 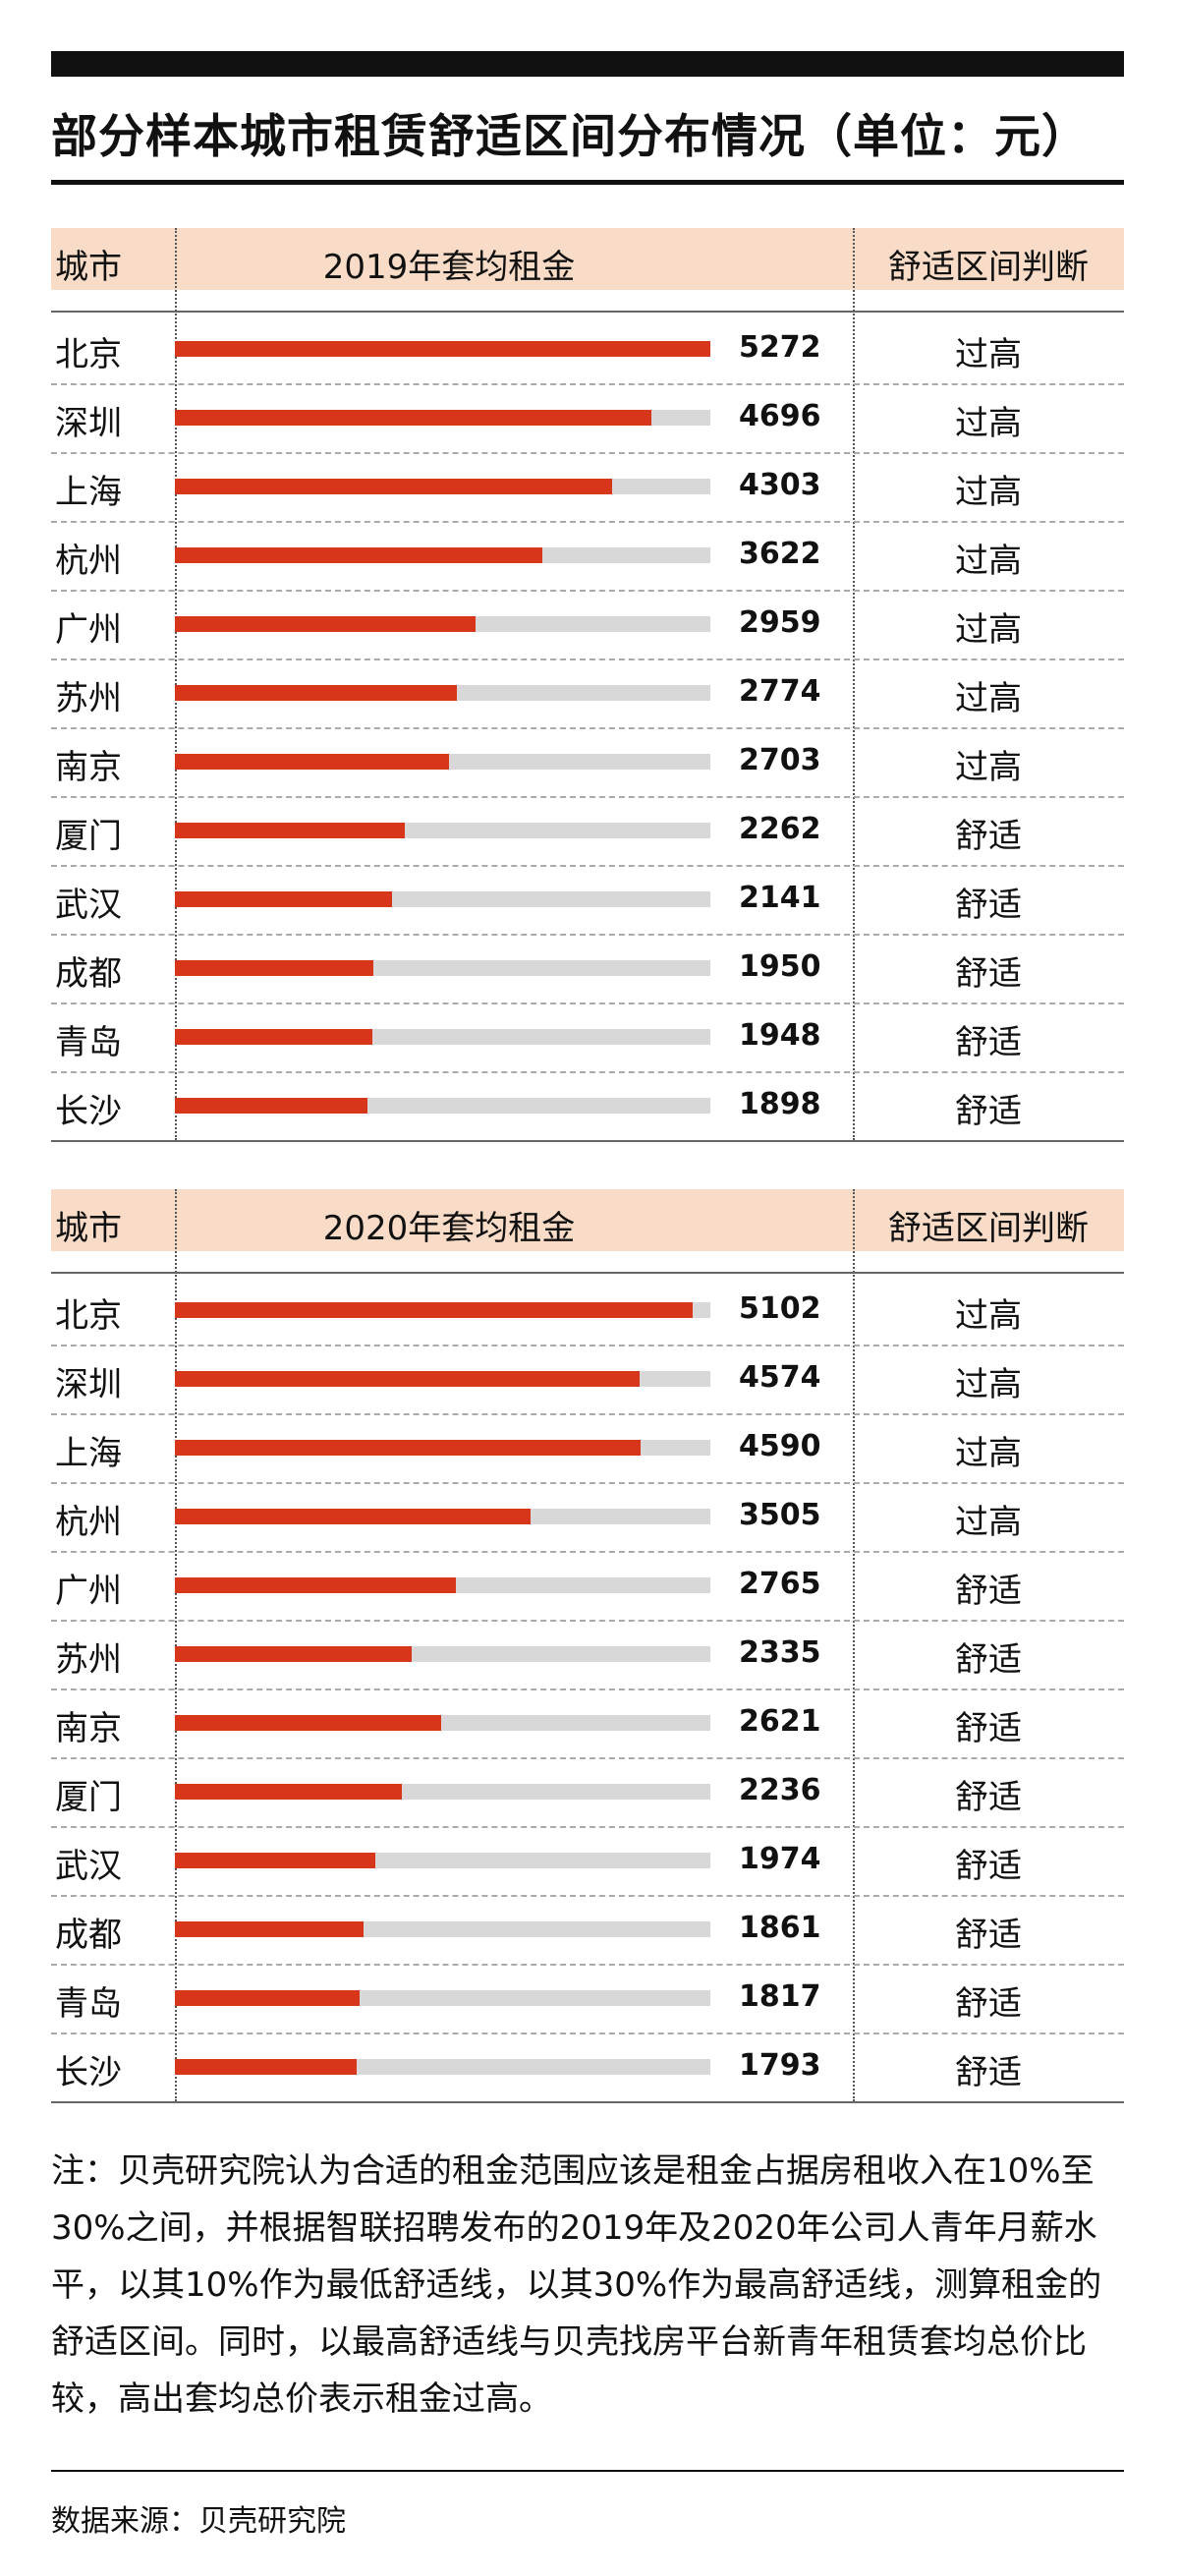 I want to click on value-label: 4303, so click(x=780, y=485).